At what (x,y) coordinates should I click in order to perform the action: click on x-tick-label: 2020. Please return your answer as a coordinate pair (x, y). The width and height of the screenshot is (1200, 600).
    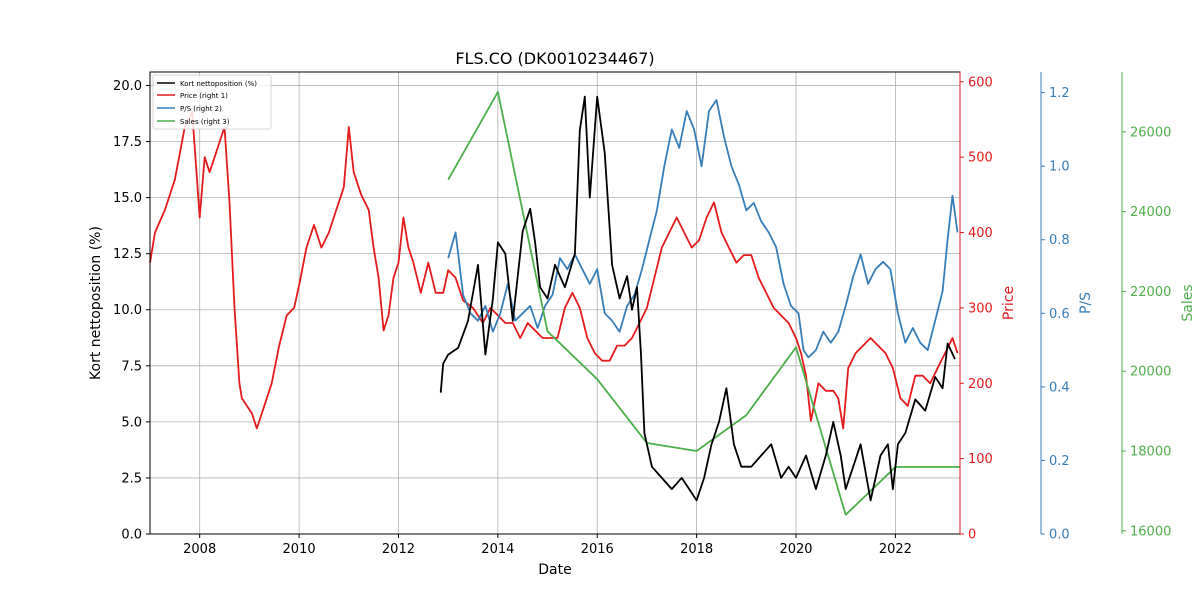
    Looking at the image, I should click on (795, 549).